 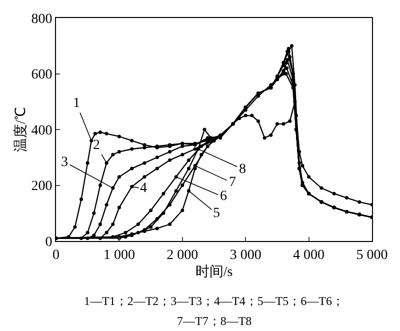 What do you see at coordinates (41, 19) in the screenshot?
I see `y-tick-label: 800` at bounding box center [41, 19].